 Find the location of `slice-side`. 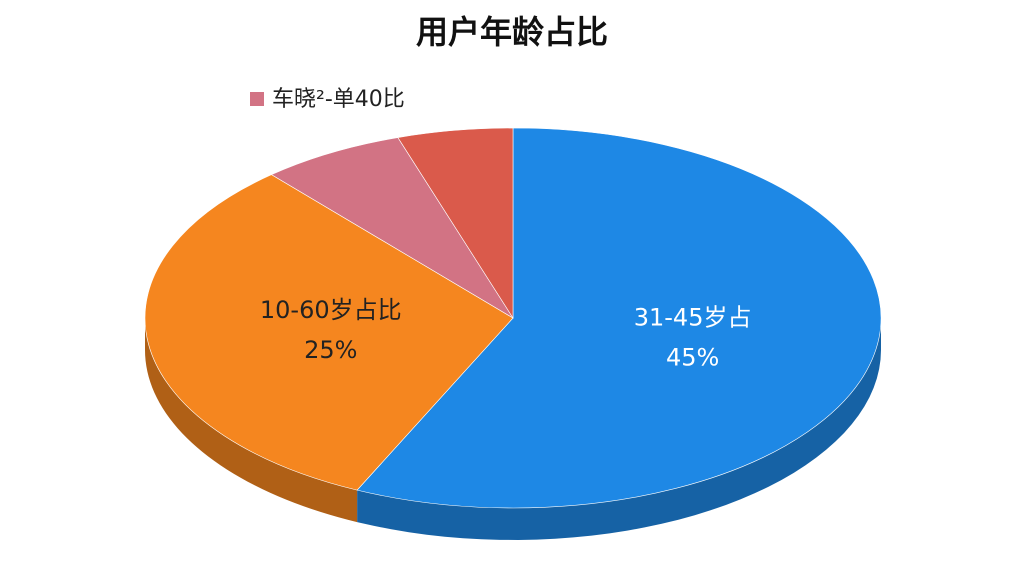

slice-side is located at coordinates (251, 420).